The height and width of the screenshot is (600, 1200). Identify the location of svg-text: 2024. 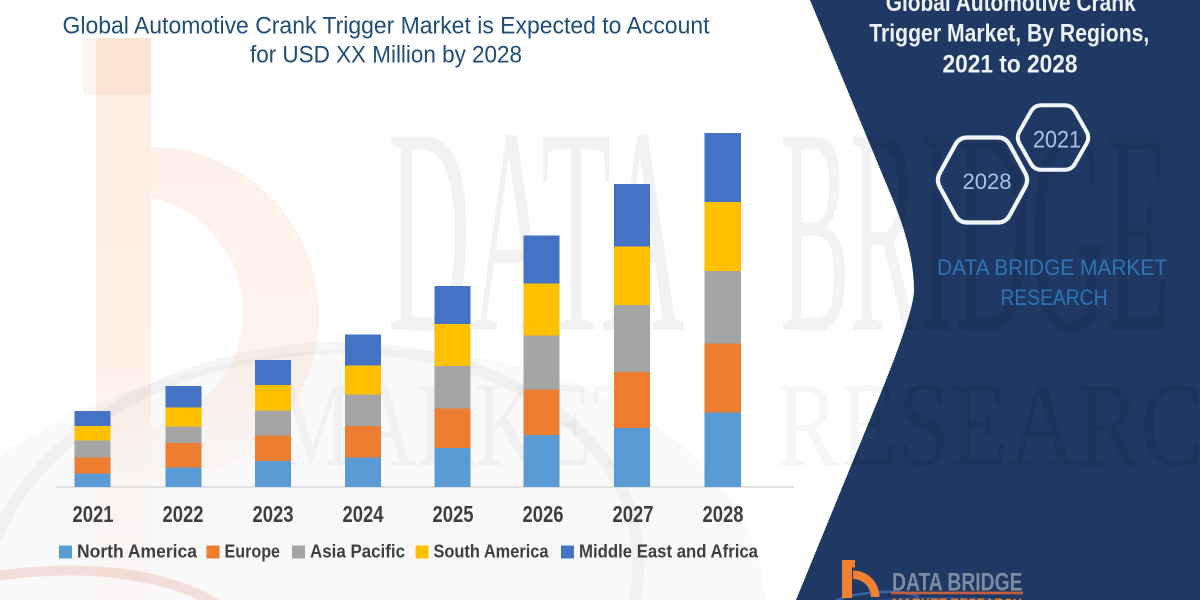
(363, 514).